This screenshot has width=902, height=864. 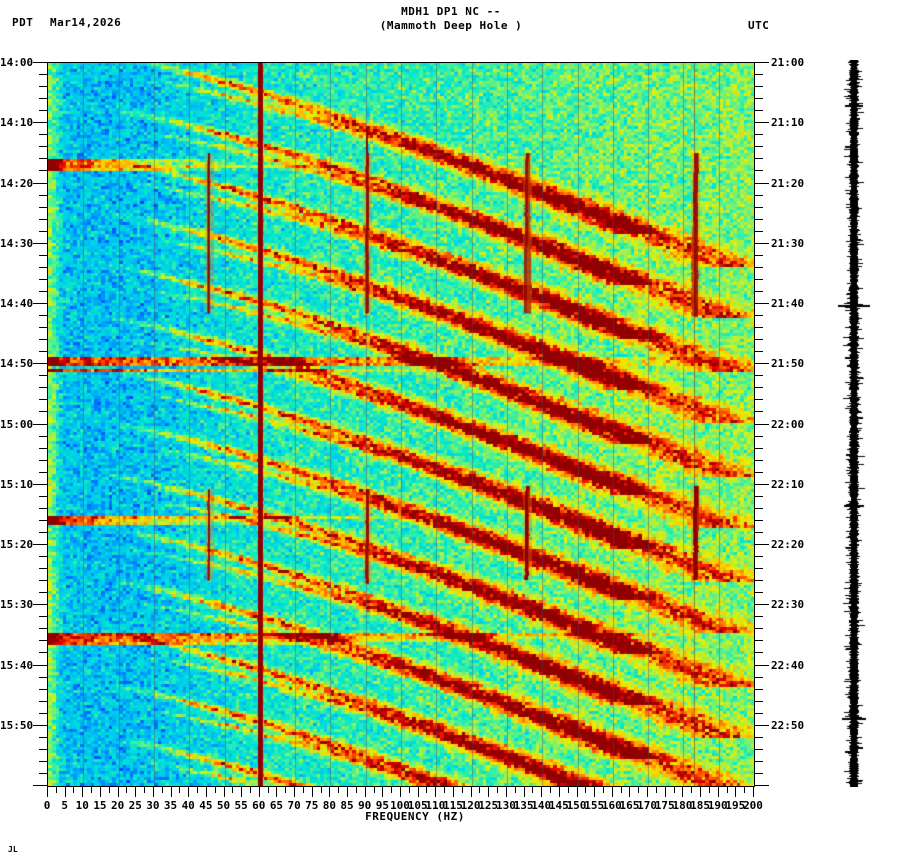 What do you see at coordinates (329, 805) in the screenshot?
I see `freq-label: 80` at bounding box center [329, 805].